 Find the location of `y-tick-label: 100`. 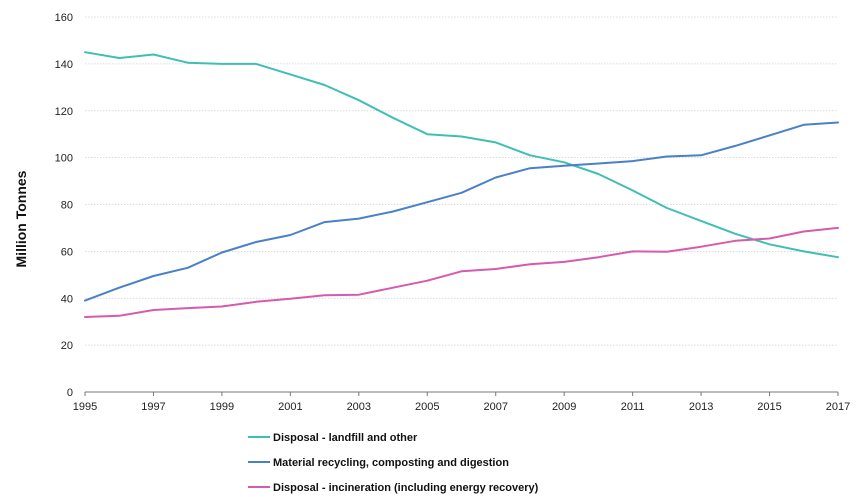

y-tick-label: 100 is located at coordinates (64, 159).